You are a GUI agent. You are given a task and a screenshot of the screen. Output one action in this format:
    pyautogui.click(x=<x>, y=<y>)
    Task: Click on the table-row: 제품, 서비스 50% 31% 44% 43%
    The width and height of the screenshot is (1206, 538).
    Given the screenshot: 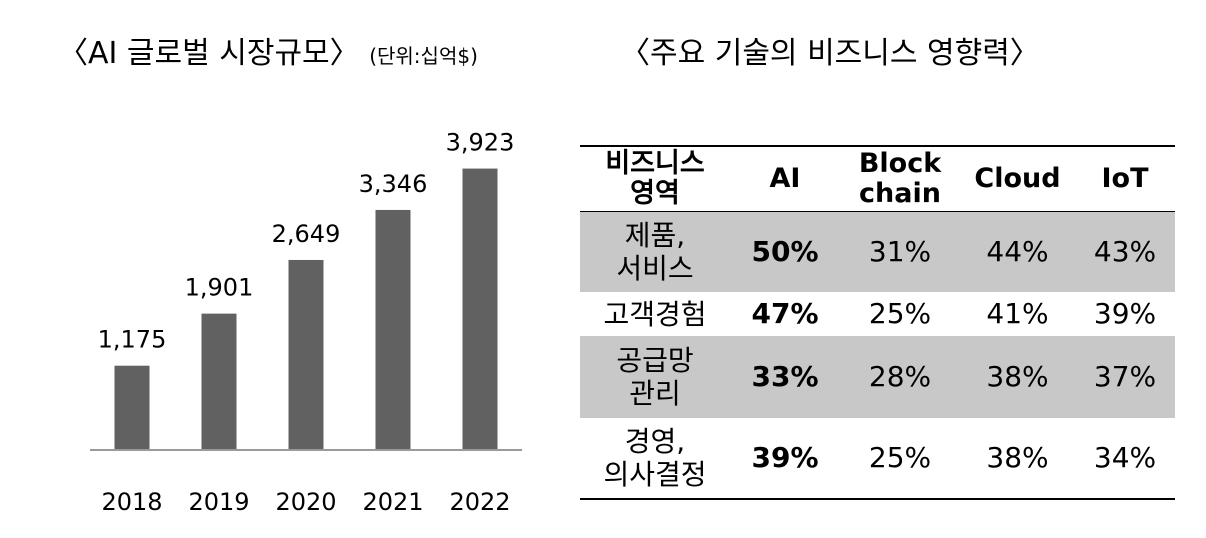 What is the action you would take?
    pyautogui.click(x=877, y=251)
    